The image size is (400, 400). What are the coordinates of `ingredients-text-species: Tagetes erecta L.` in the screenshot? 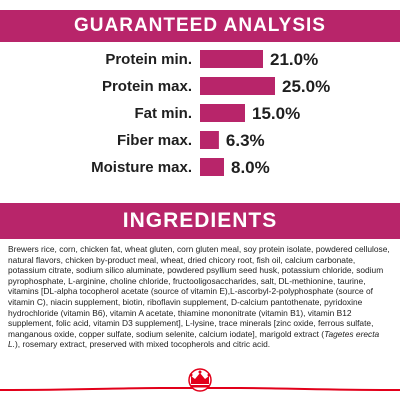 It's located at (194, 339).